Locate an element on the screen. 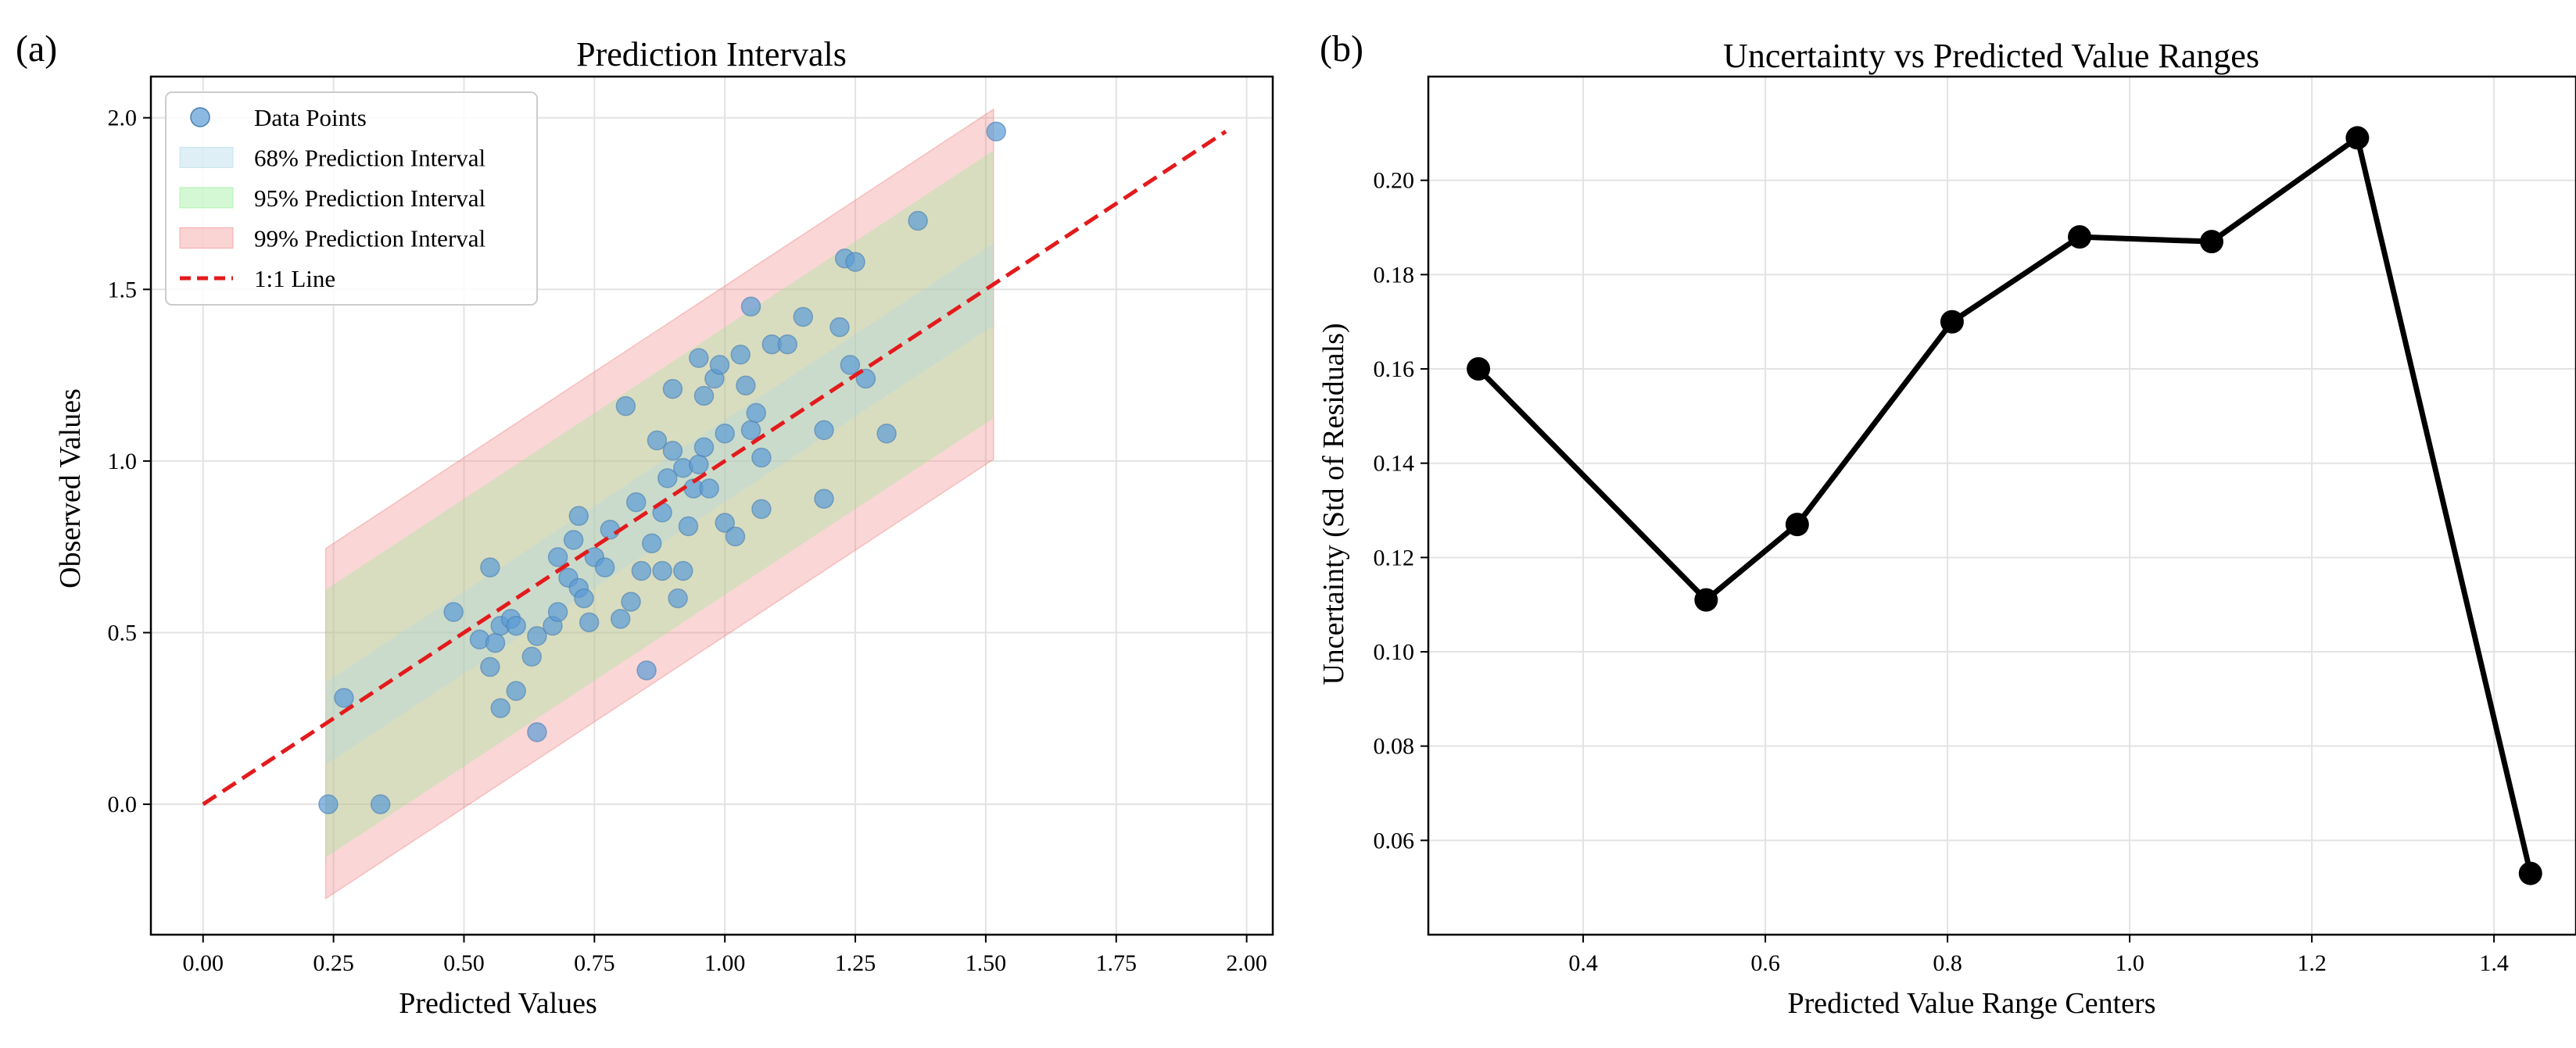  panel-label-b: (b) is located at coordinates (1341, 49).